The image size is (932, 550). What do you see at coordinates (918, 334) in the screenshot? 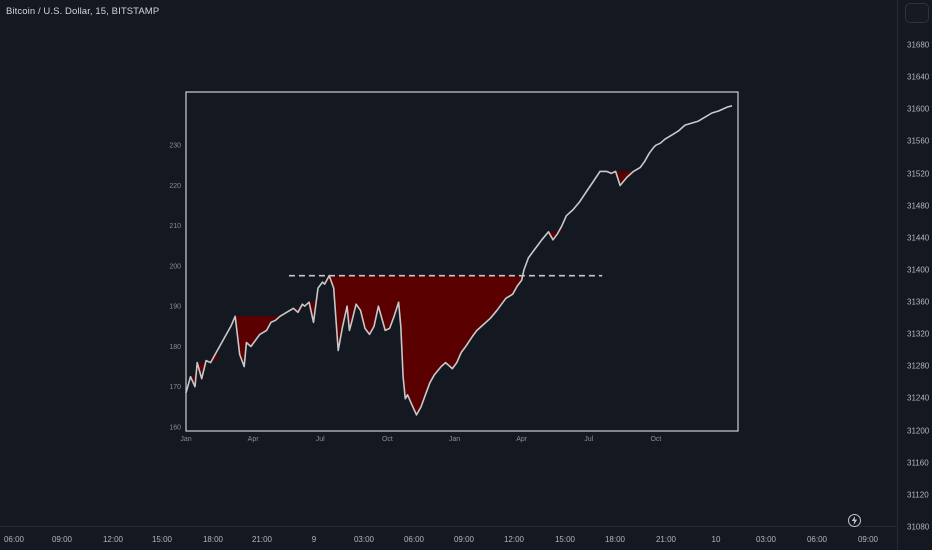
I see `price-label: 31320` at bounding box center [918, 334].